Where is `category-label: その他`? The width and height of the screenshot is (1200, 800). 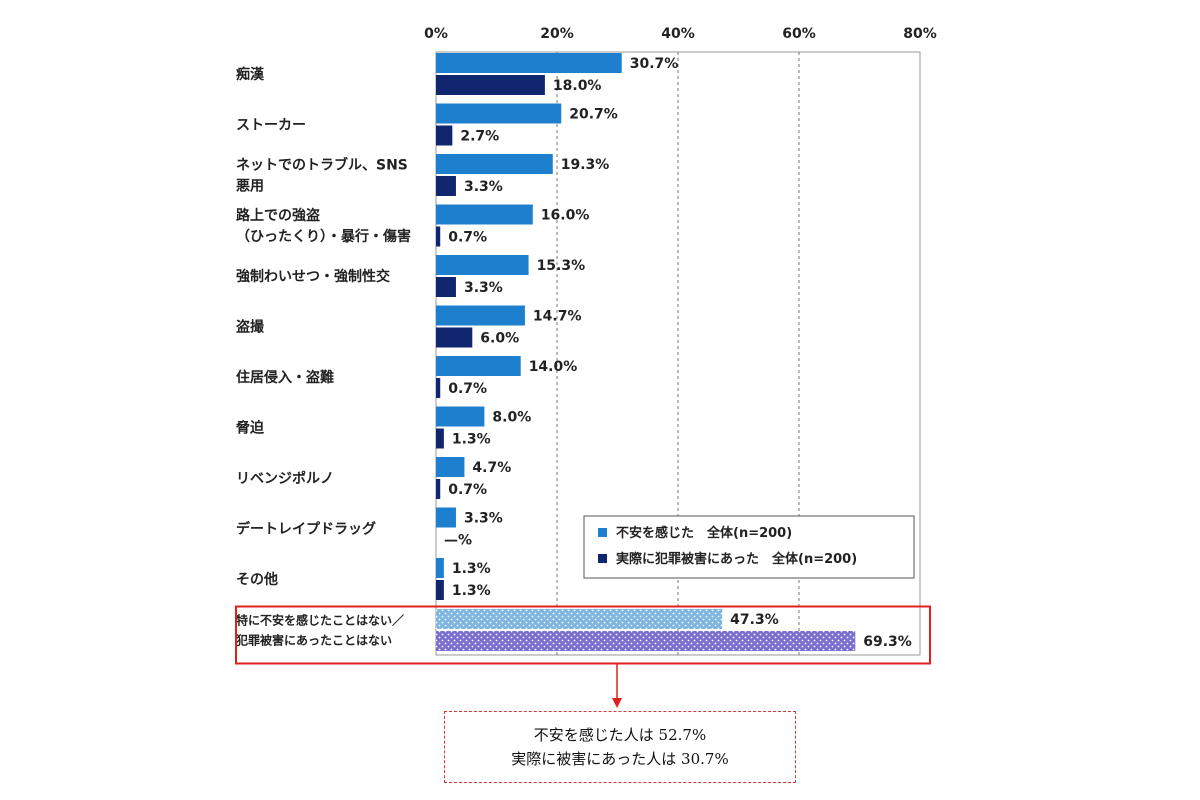 category-label: その他 is located at coordinates (257, 579).